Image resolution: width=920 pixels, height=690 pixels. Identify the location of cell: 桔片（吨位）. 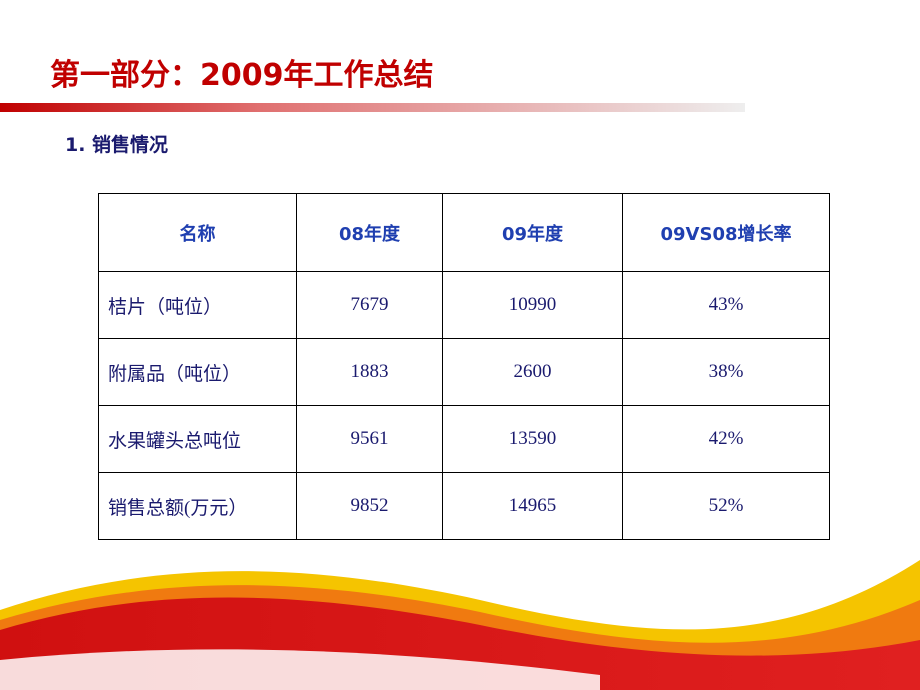
(197, 305).